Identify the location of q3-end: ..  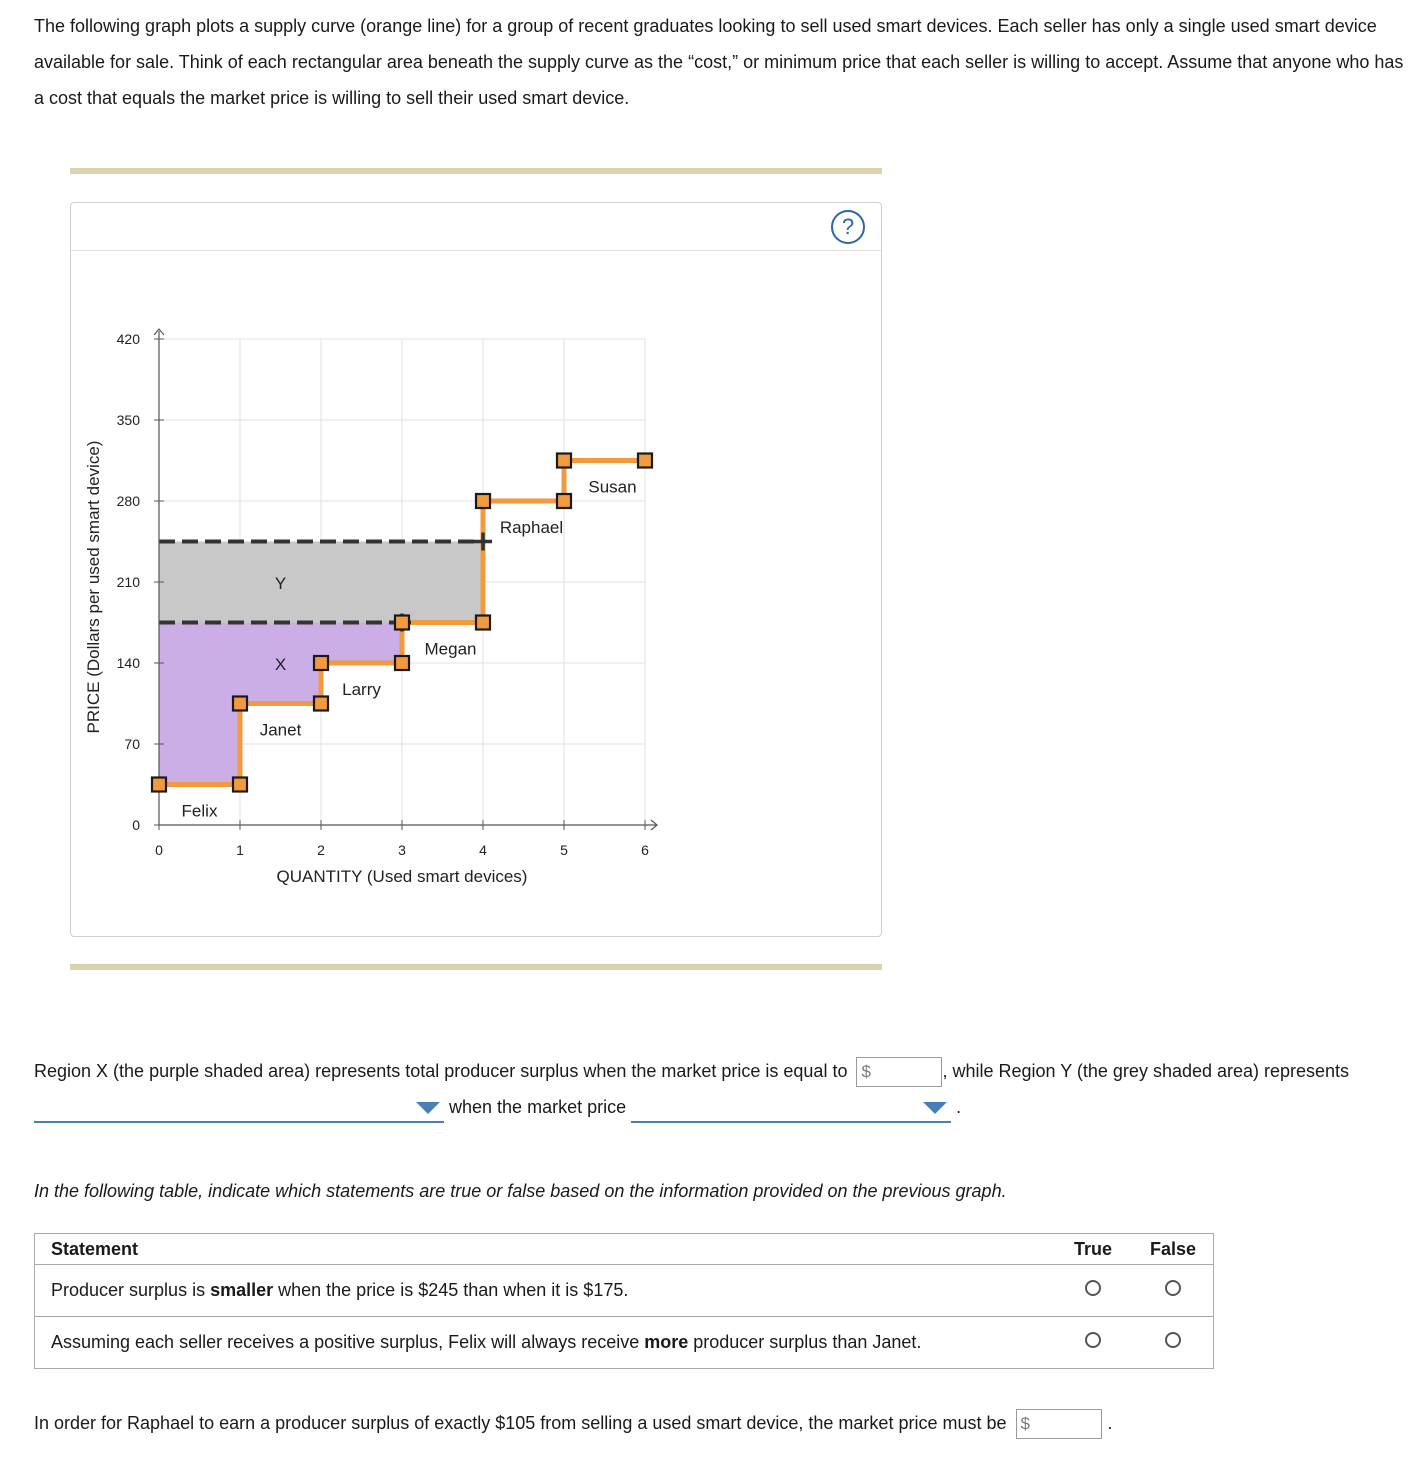
(1110, 1423).